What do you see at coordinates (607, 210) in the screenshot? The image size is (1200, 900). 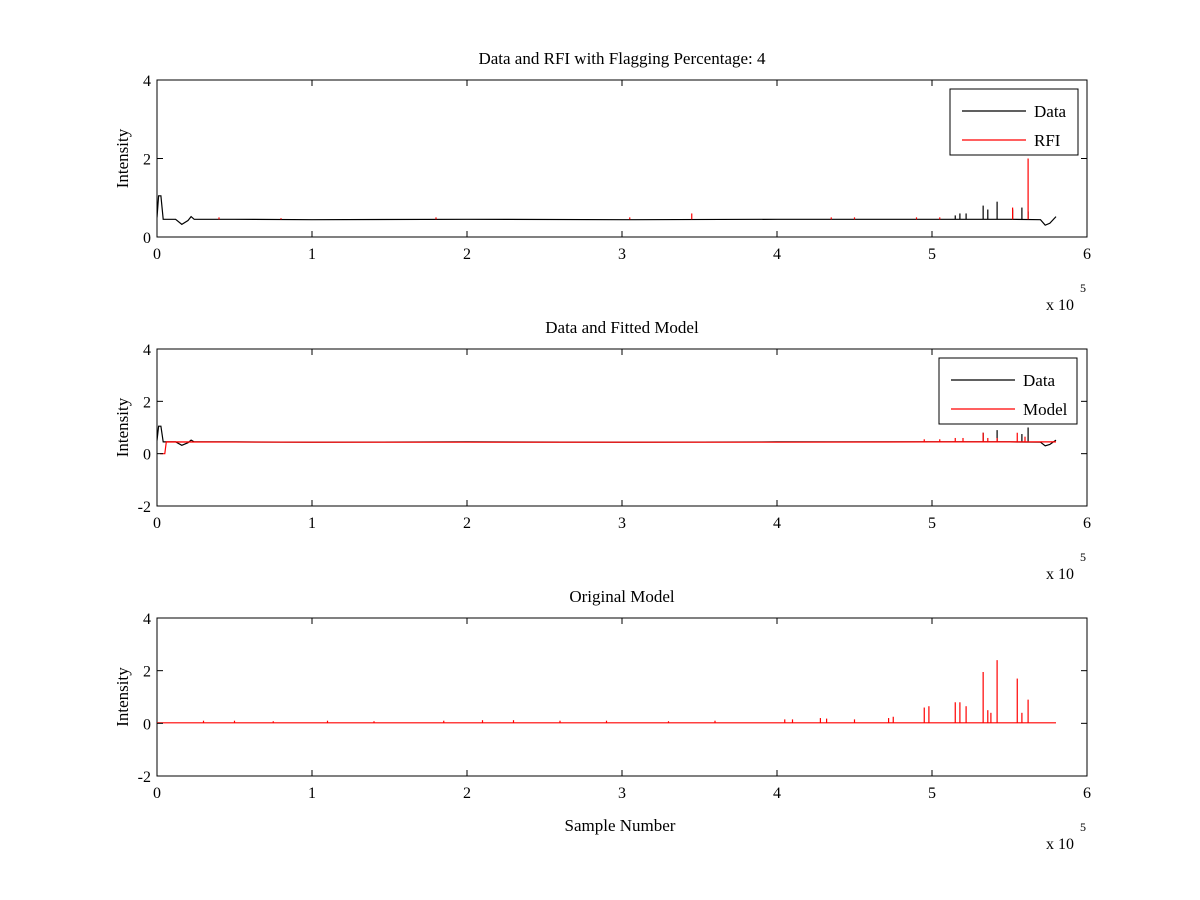 I see `data-series-line` at bounding box center [607, 210].